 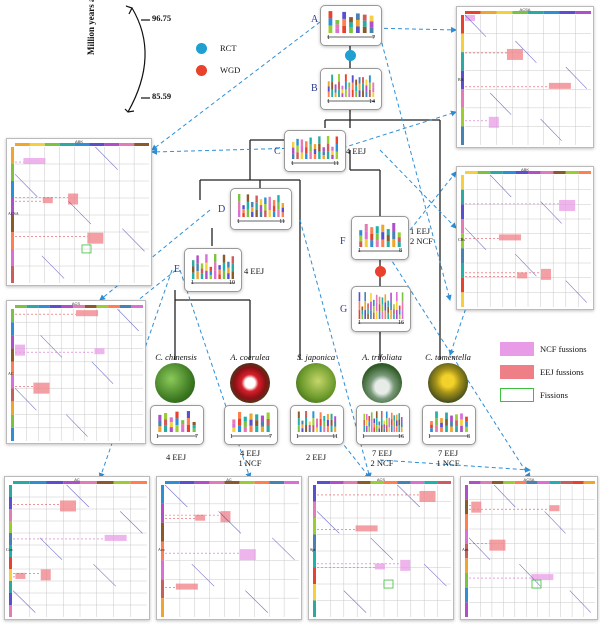 What do you see at coordinates (76, 372) in the screenshot?
I see `dotplot-acs-ac: ACS AC` at bounding box center [76, 372].